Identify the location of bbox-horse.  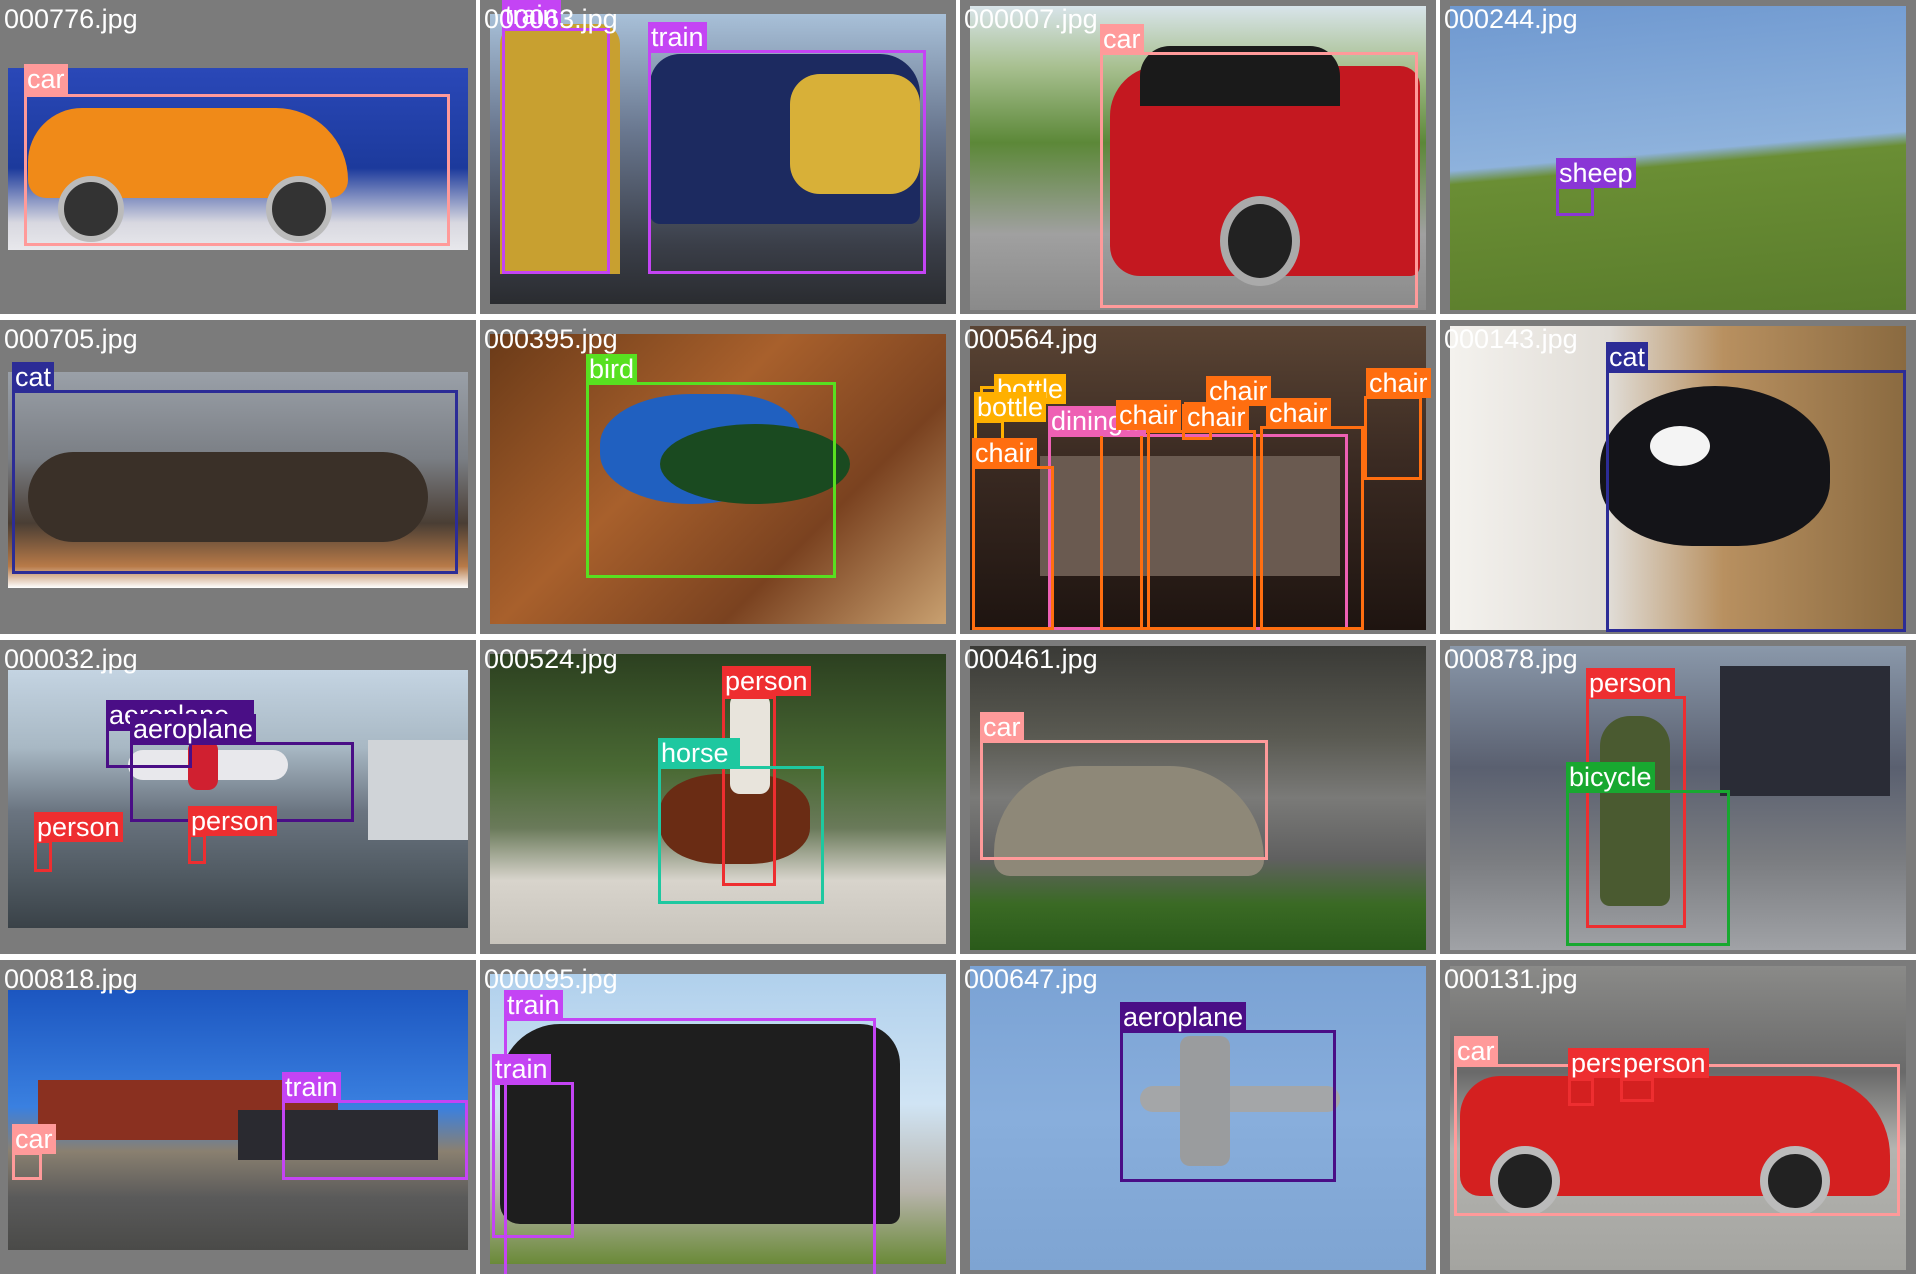
(741, 835).